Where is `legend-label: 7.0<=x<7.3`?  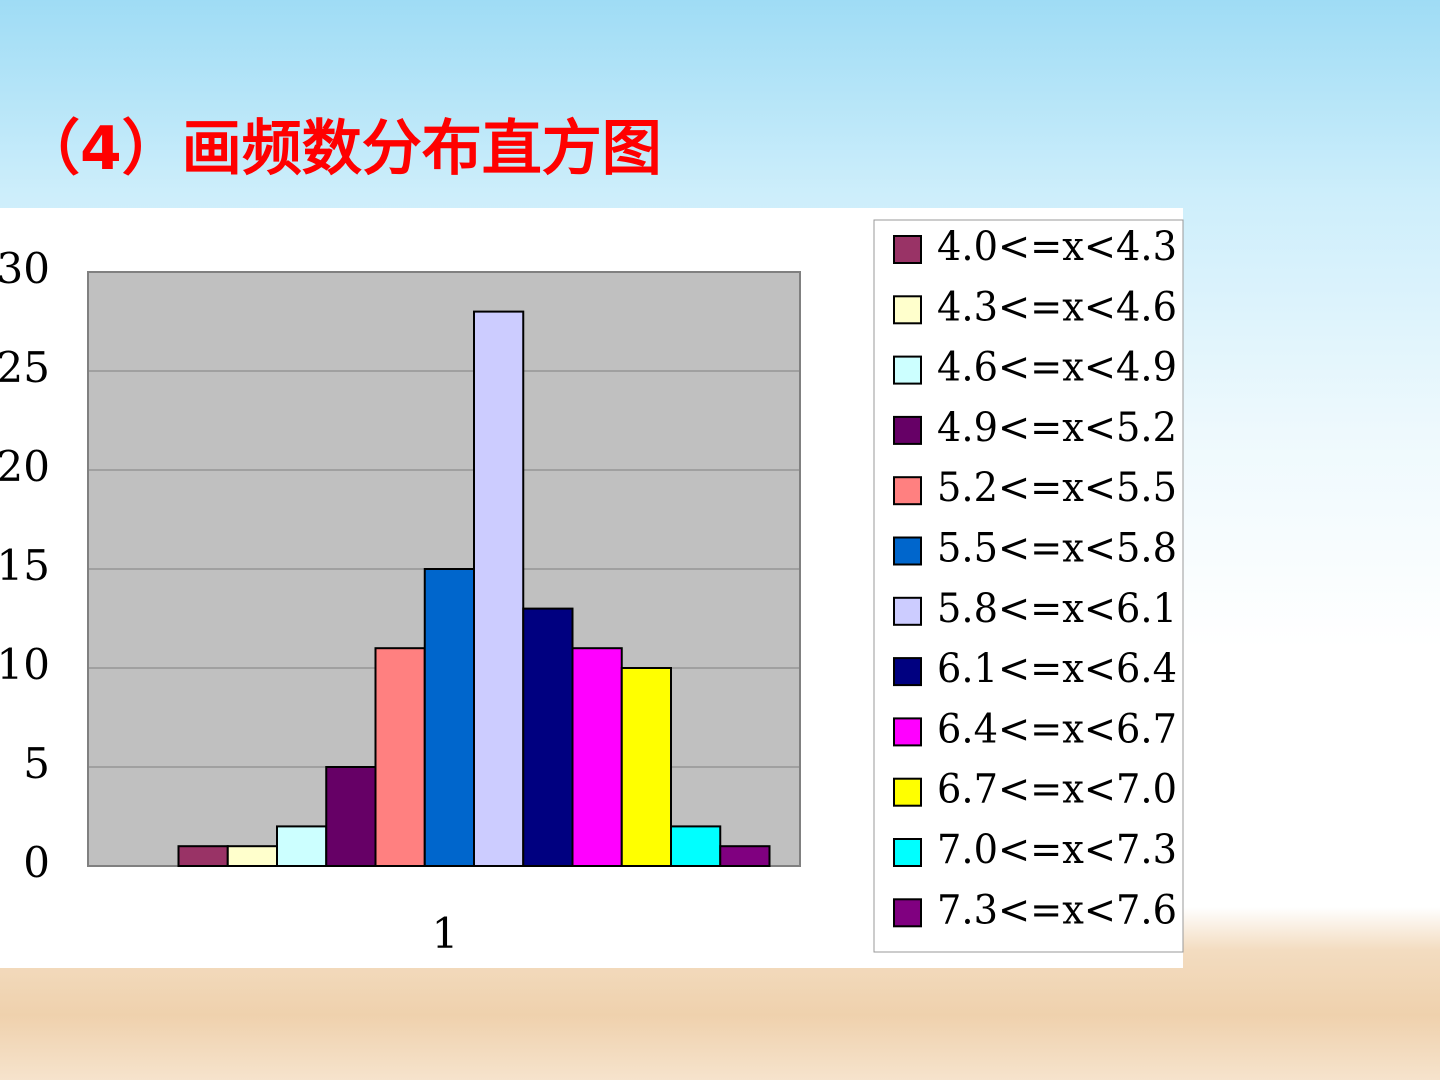
legend-label: 7.0<=x<7.3 is located at coordinates (1057, 850).